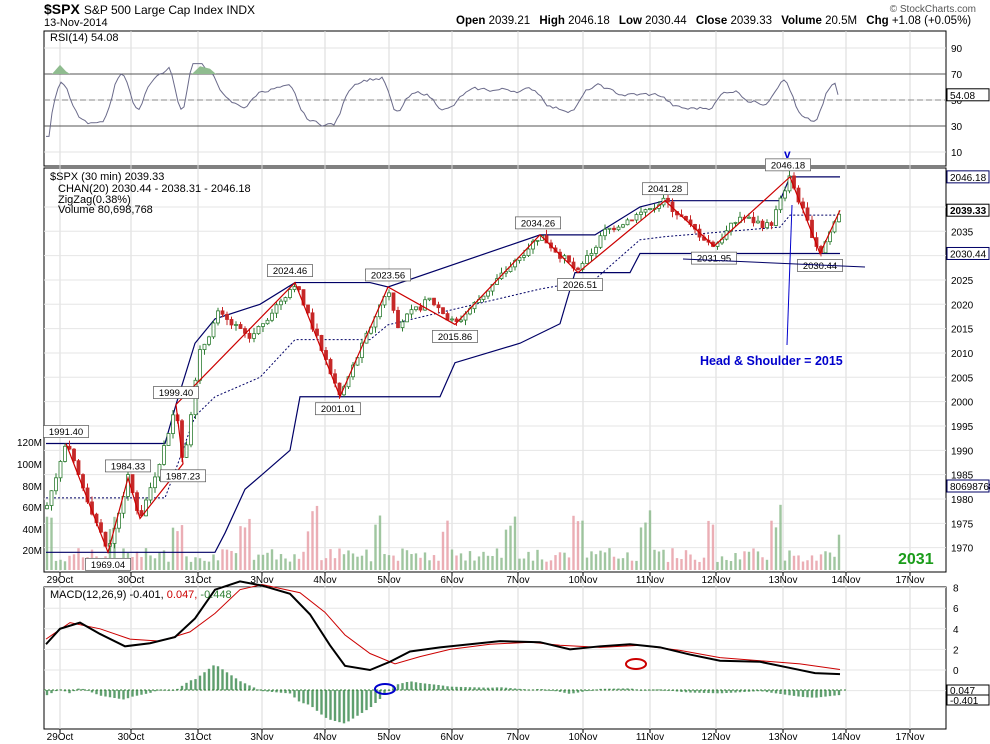 This screenshot has height=744, width=990. What do you see at coordinates (32, 487) in the screenshot?
I see `volume-tick-label: 80M` at bounding box center [32, 487].